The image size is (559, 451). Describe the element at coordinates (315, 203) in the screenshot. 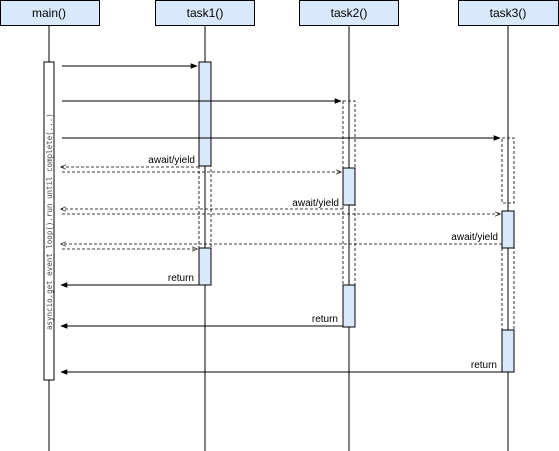

I see `await-yield-label-2: await/yield` at that location.